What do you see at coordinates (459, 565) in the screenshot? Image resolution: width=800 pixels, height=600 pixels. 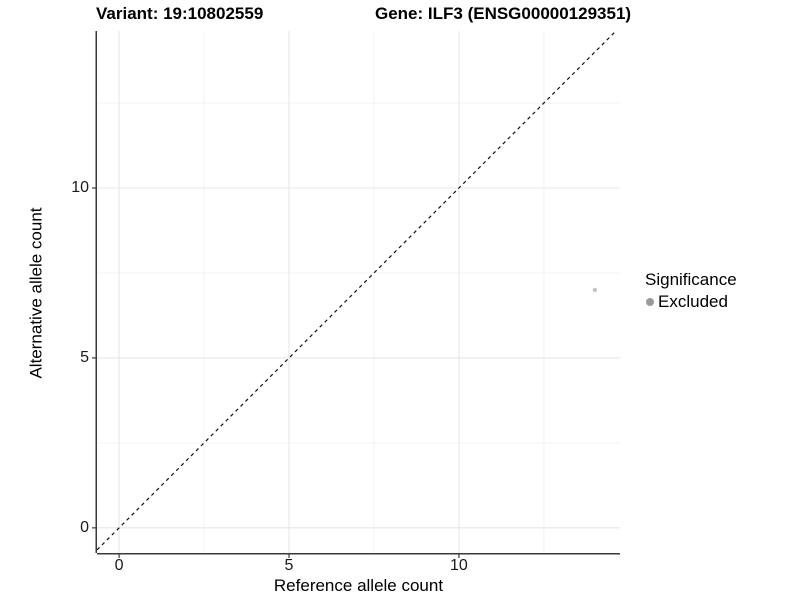 I see `x-tick-label: 10` at bounding box center [459, 565].